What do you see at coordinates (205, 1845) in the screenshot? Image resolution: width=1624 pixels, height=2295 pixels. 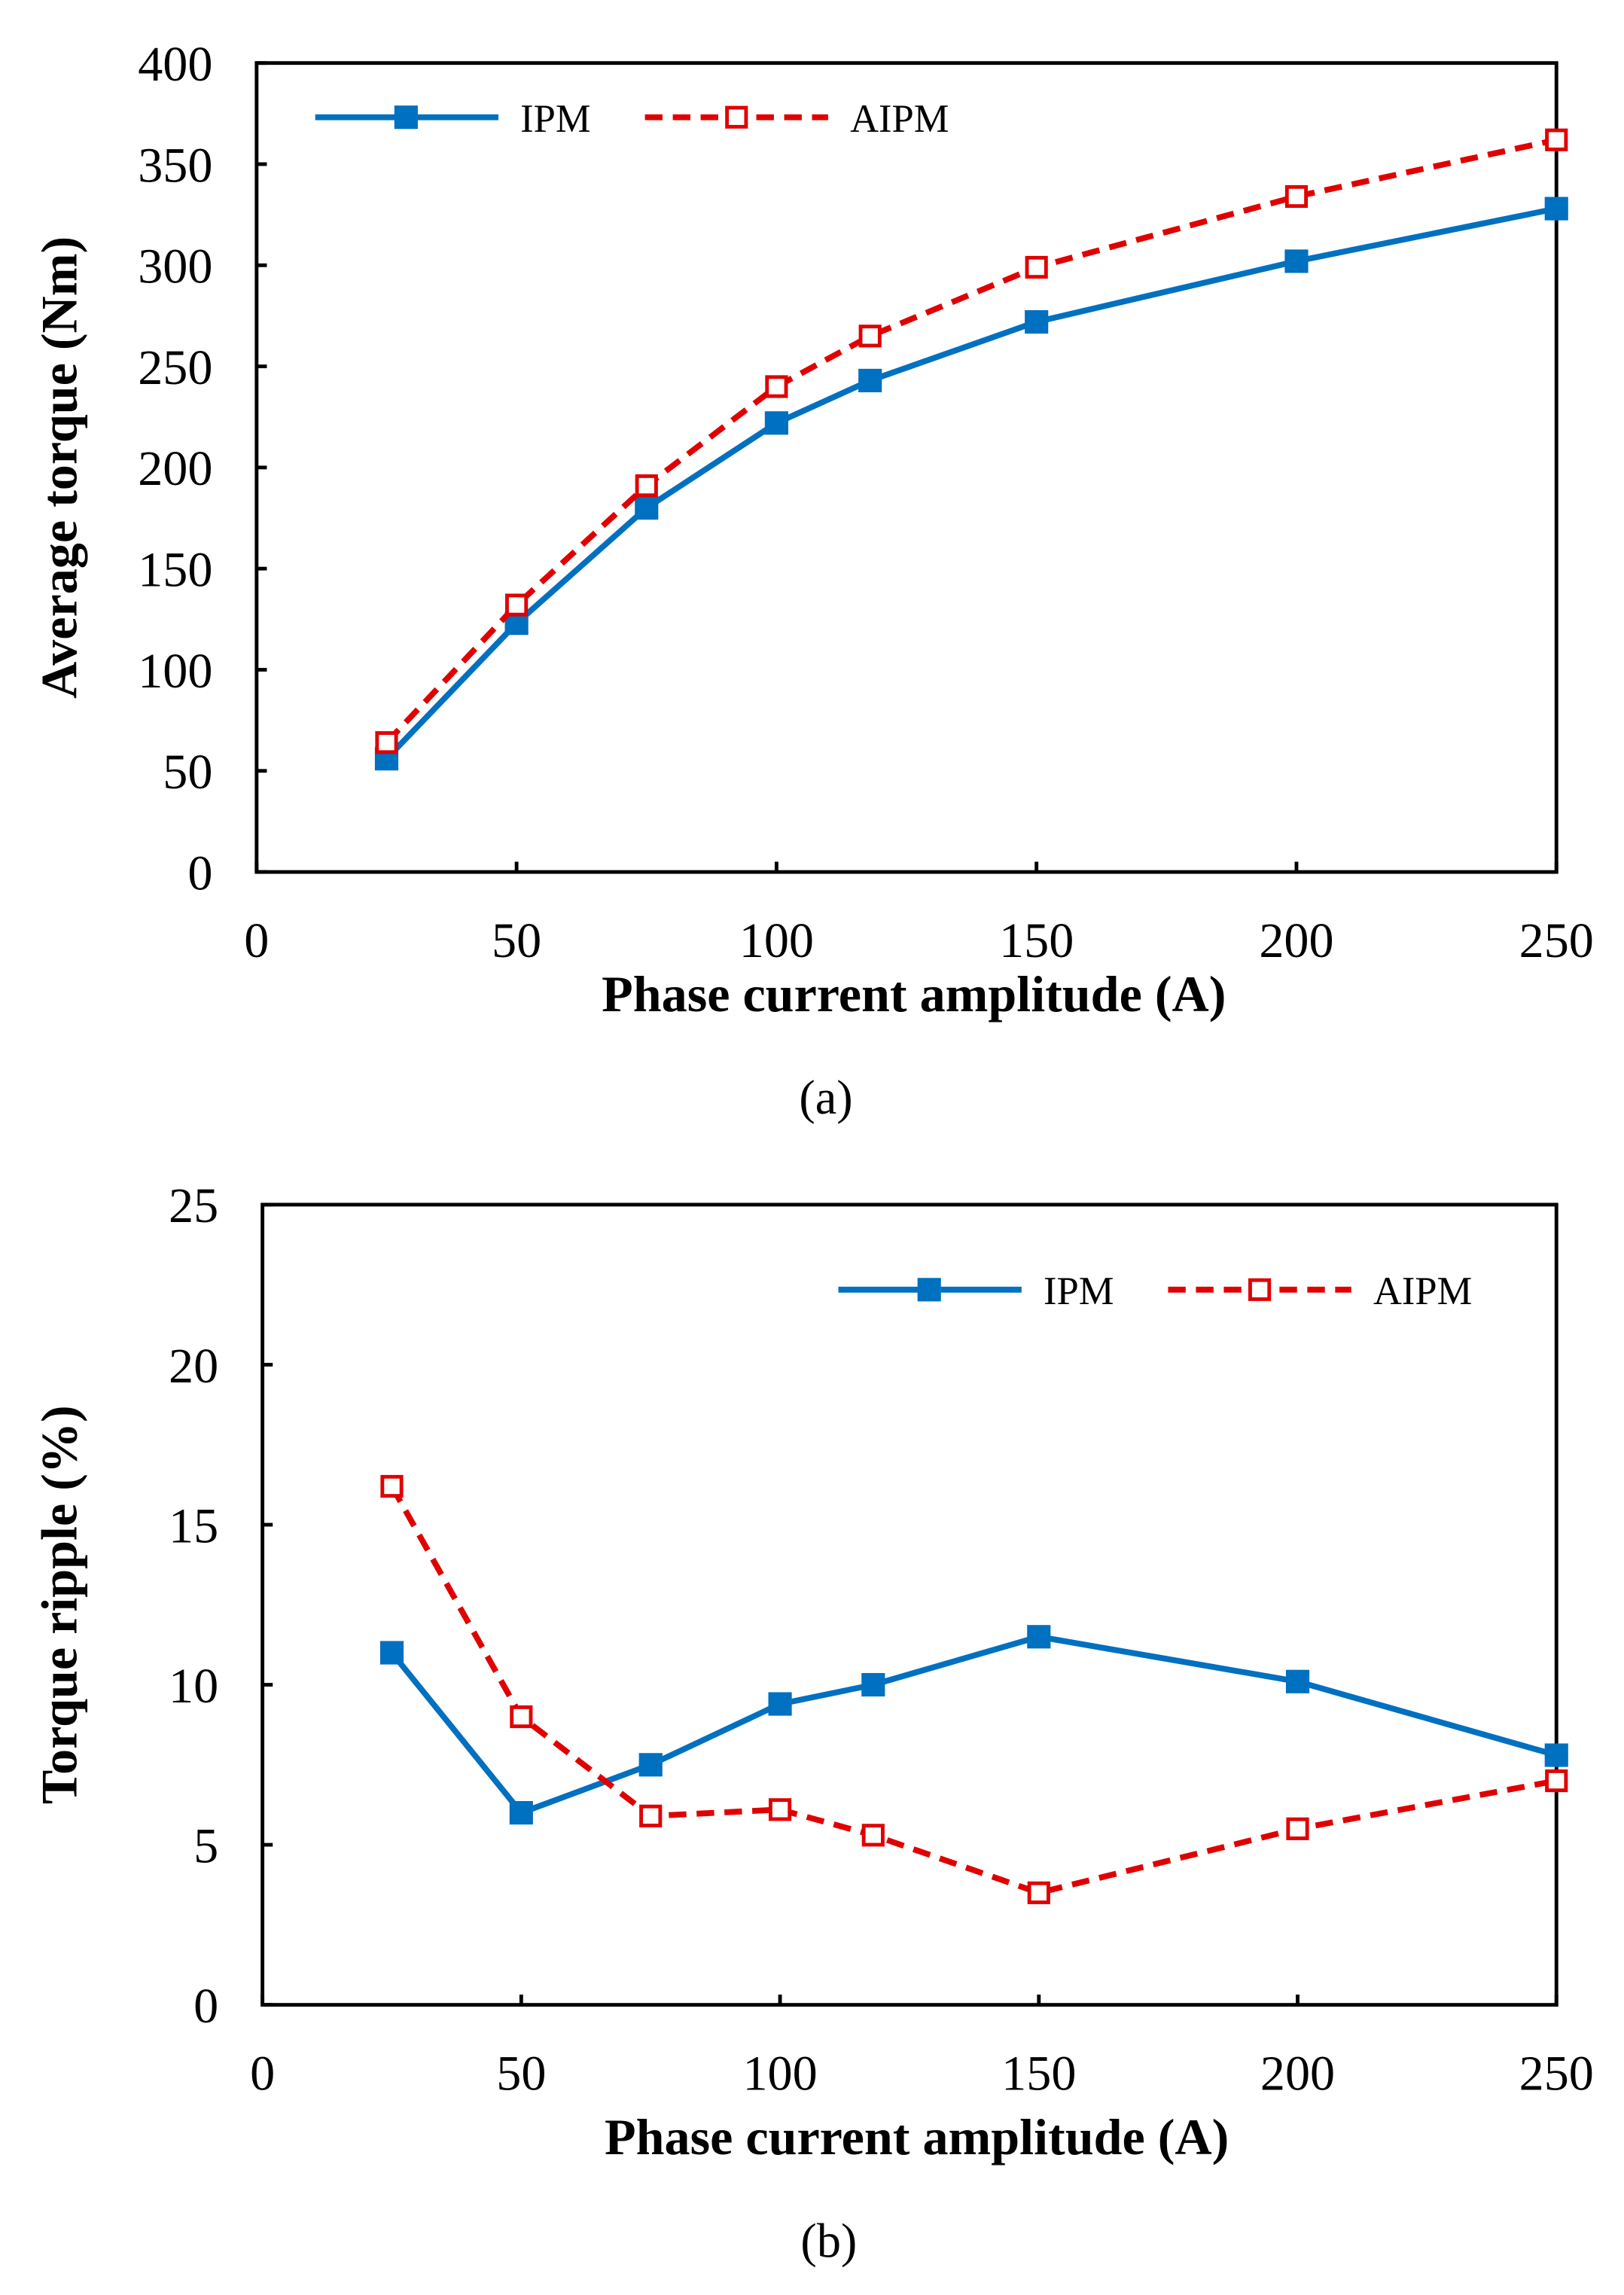 I see `y-tick-label: 5` at bounding box center [205, 1845].